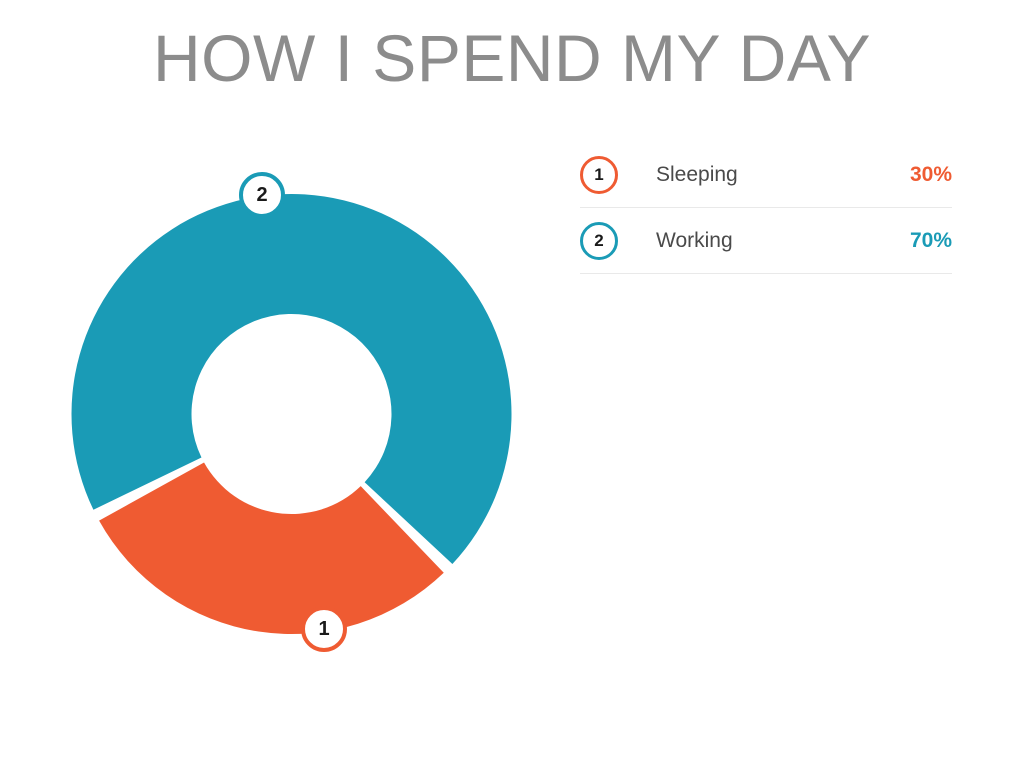 The image size is (1024, 768). I want to click on donut-badge-1-number: 1, so click(324, 628).